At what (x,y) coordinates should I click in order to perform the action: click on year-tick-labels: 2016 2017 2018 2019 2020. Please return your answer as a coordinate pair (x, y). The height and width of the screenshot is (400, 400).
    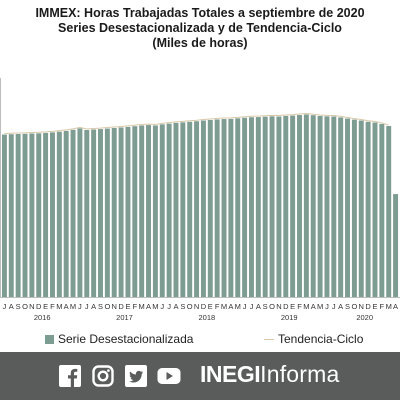
    Looking at the image, I should click on (203, 317).